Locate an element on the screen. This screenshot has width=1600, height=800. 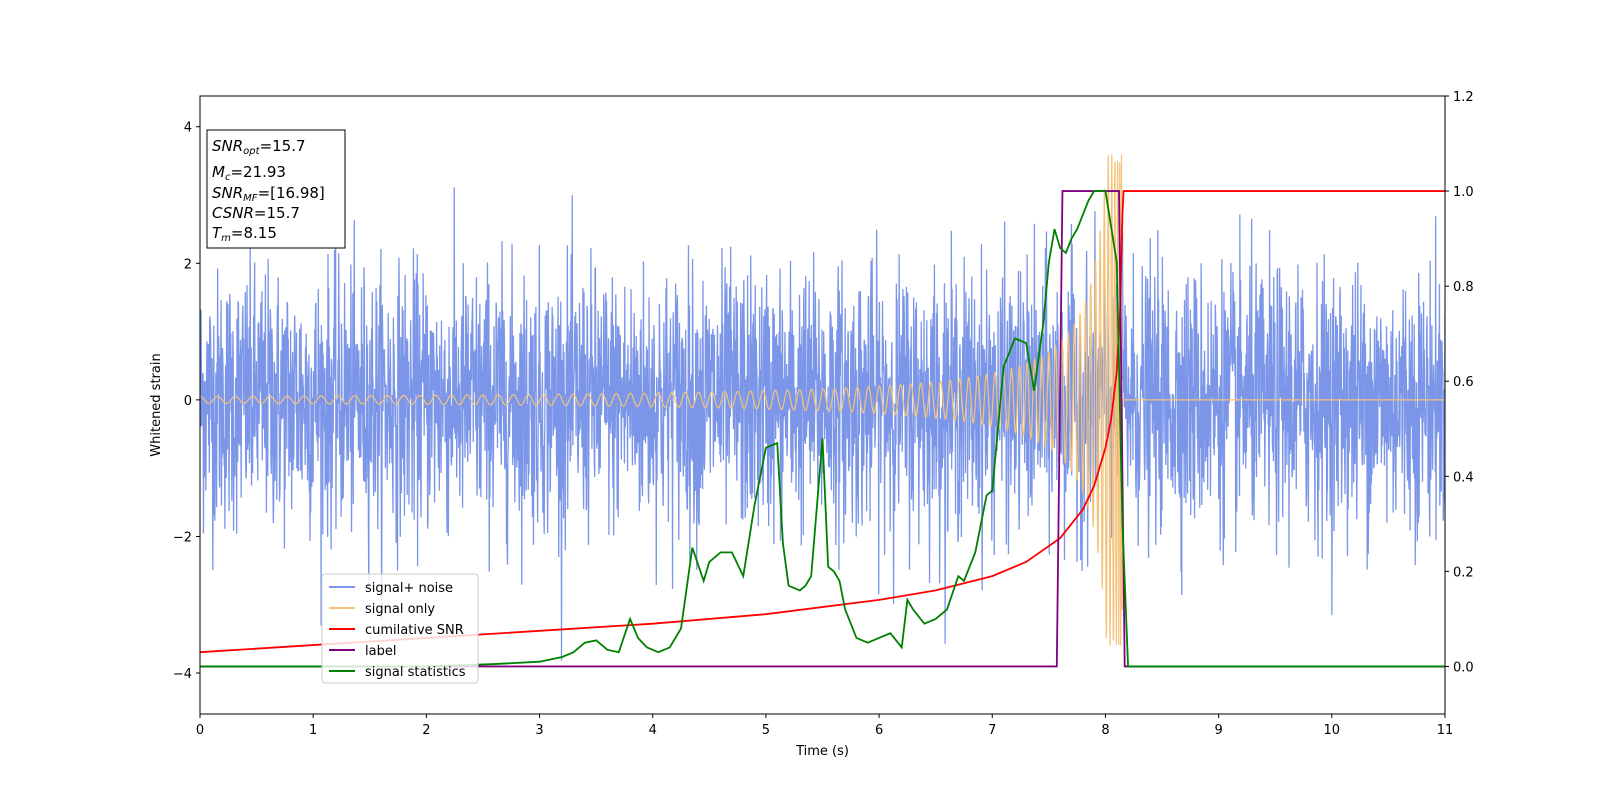
x-tick-label: 3 is located at coordinates (539, 730).